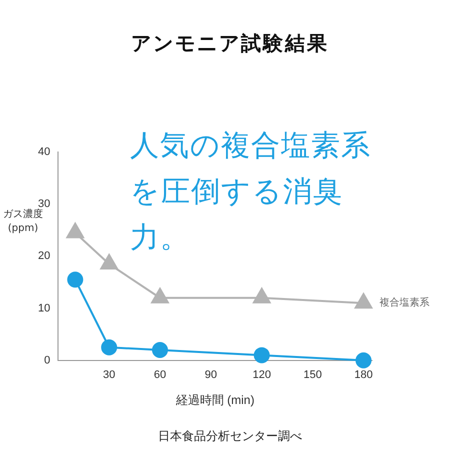 Image resolution: width=460 pixels, height=460 pixels. What do you see at coordinates (261, 375) in the screenshot?
I see `x-tick-label: 120` at bounding box center [261, 375].